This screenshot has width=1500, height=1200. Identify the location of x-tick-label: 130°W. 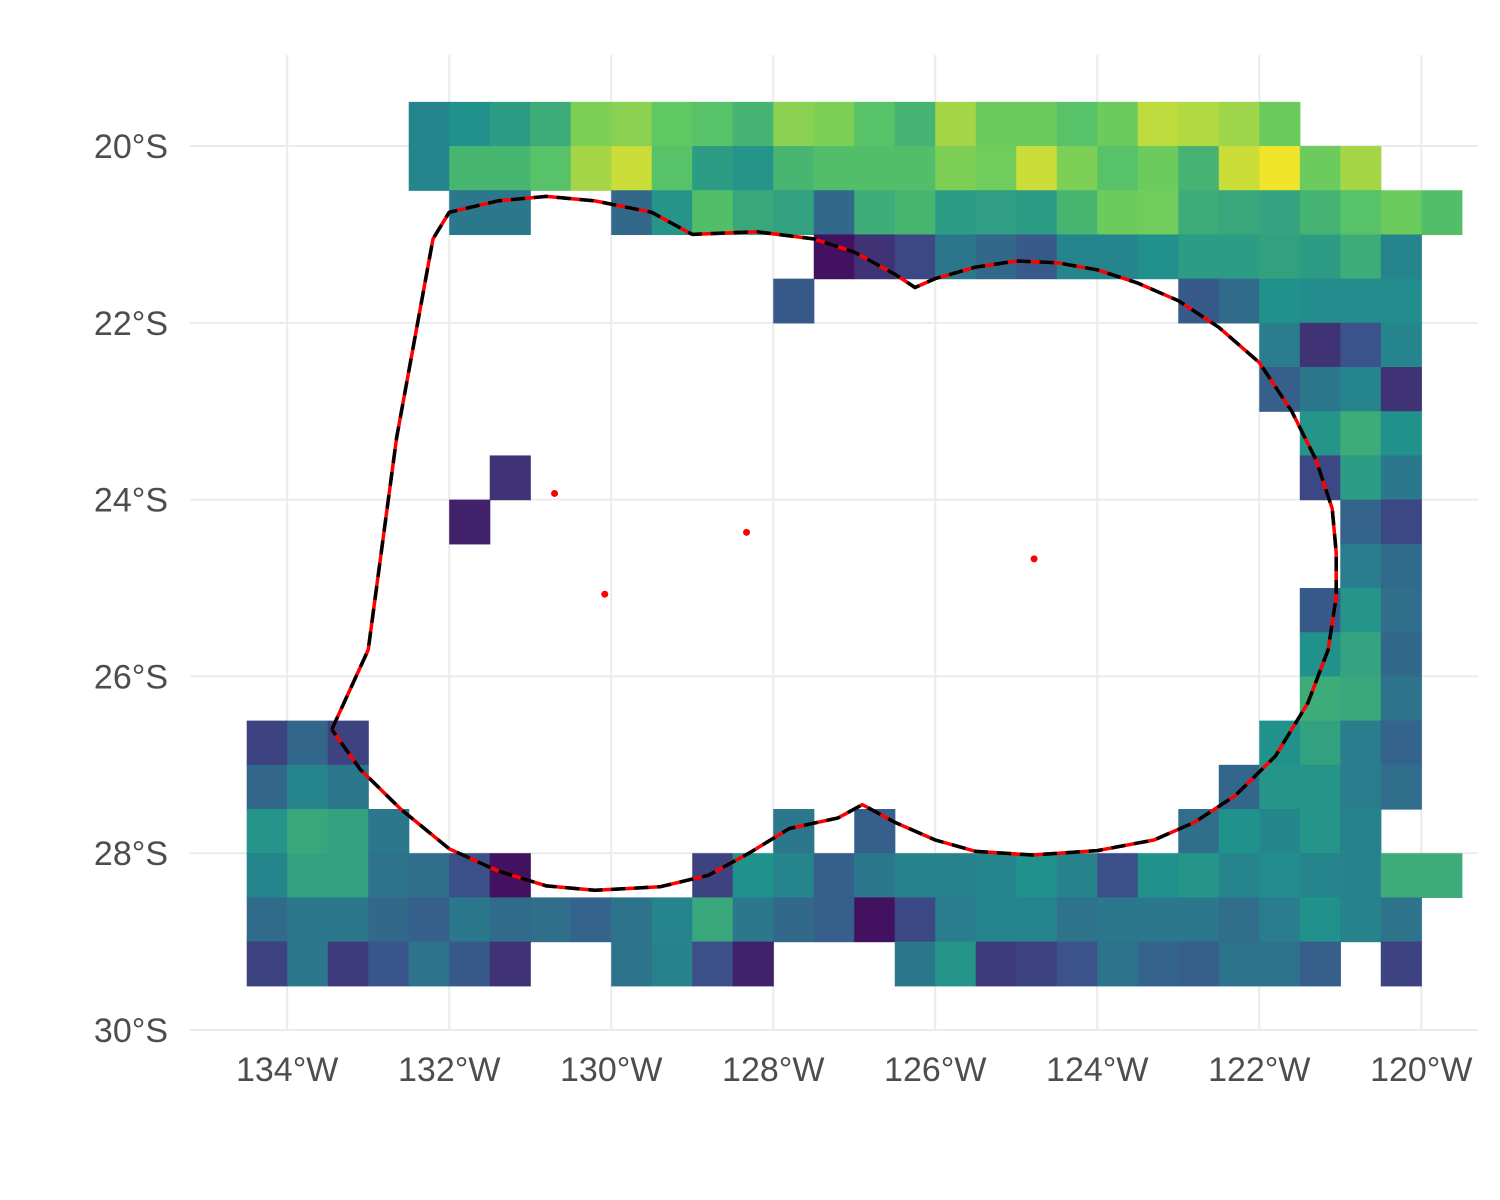
(611, 1070).